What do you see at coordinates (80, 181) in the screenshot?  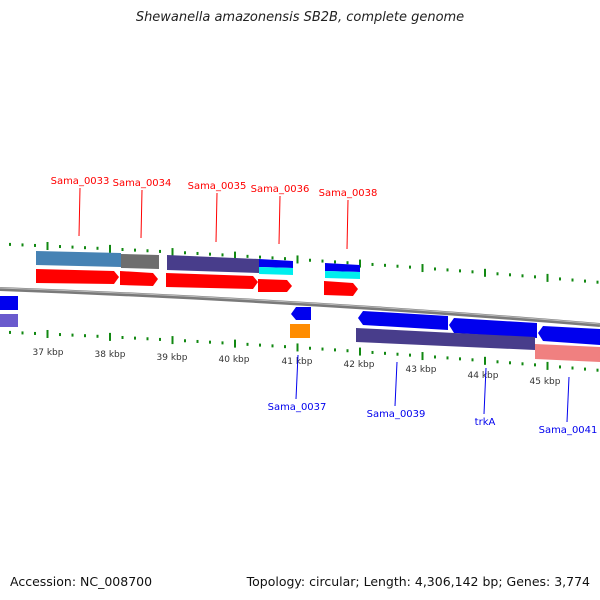 I see `gene-label: Sama_0033` at bounding box center [80, 181].